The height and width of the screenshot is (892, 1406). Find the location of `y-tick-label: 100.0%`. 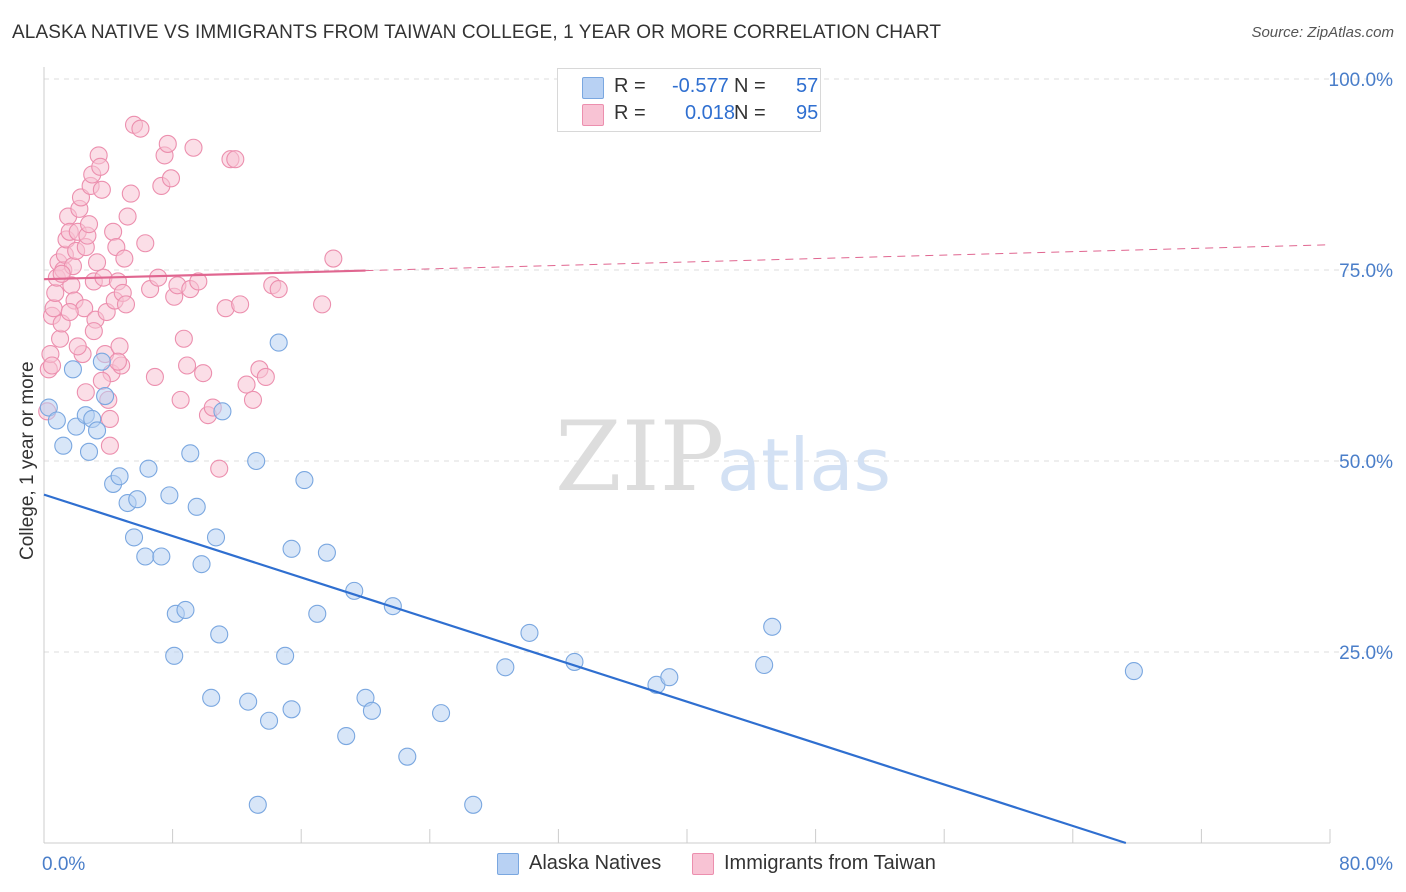

y-tick-label: 100.0% is located at coordinates (1361, 80).